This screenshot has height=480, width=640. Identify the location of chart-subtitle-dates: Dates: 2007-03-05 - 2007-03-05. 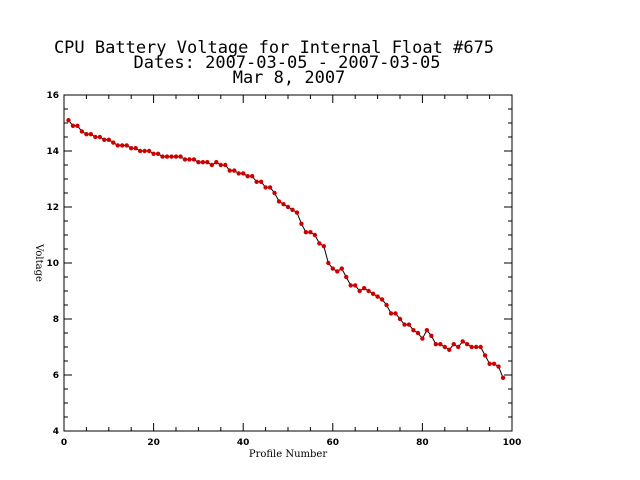
(286, 63).